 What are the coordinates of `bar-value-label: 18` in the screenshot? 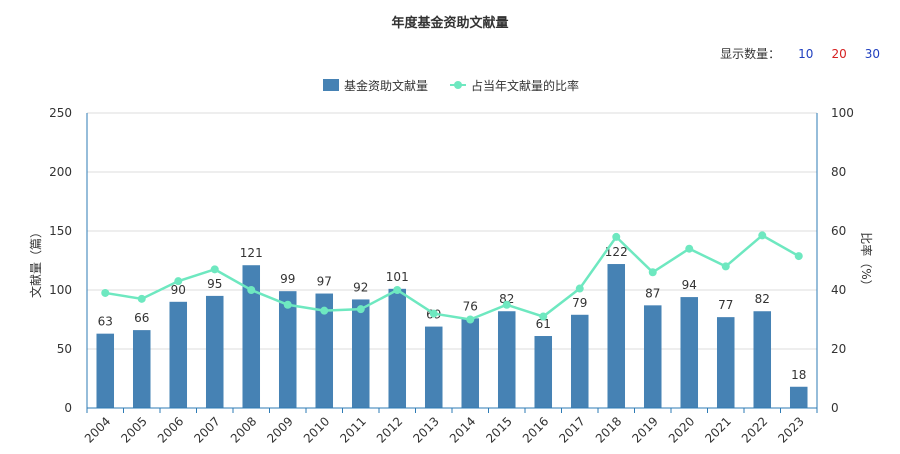 It's located at (798, 375).